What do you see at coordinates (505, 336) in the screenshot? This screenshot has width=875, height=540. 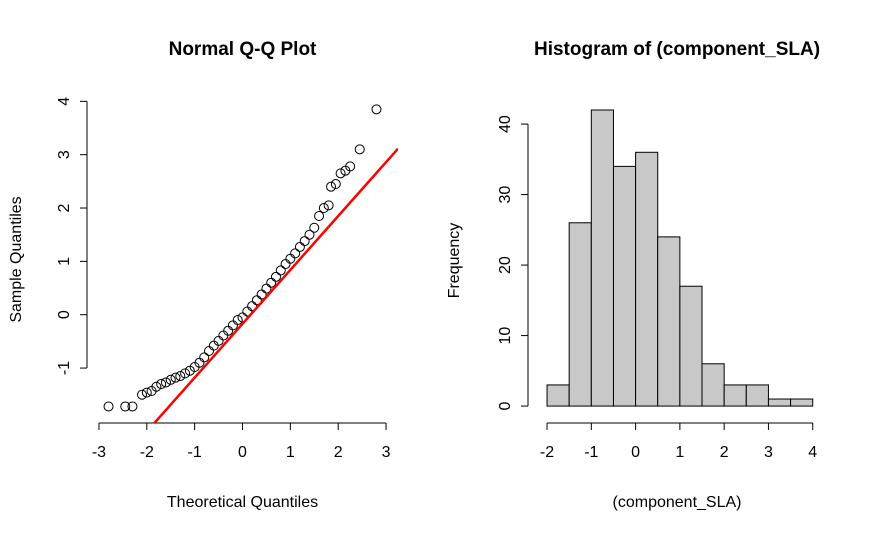 I see `y-tick-label: 10` at bounding box center [505, 336].